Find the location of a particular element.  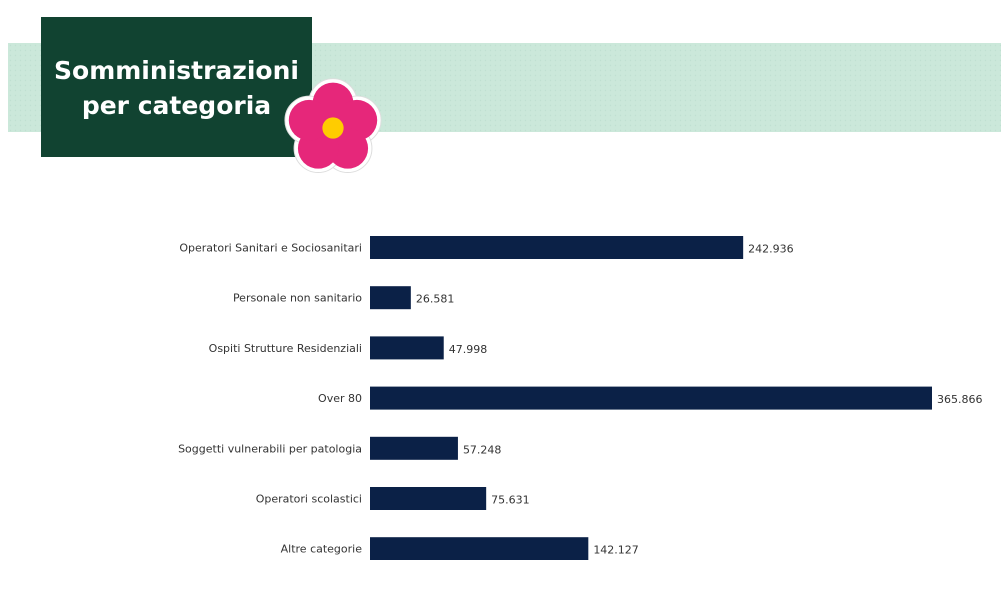

primrose-flower-icon is located at coordinates (333, 125).